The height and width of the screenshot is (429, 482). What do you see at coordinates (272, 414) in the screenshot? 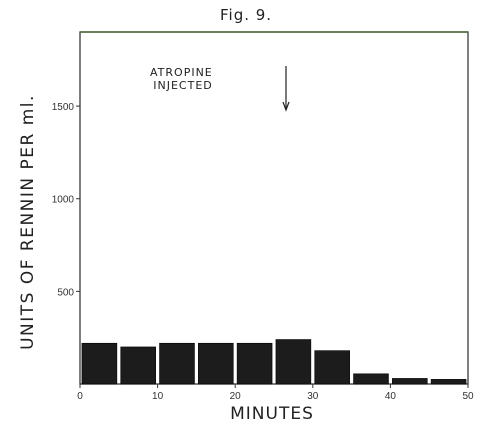
I see `x-axis-label: MINUTES` at bounding box center [272, 414].